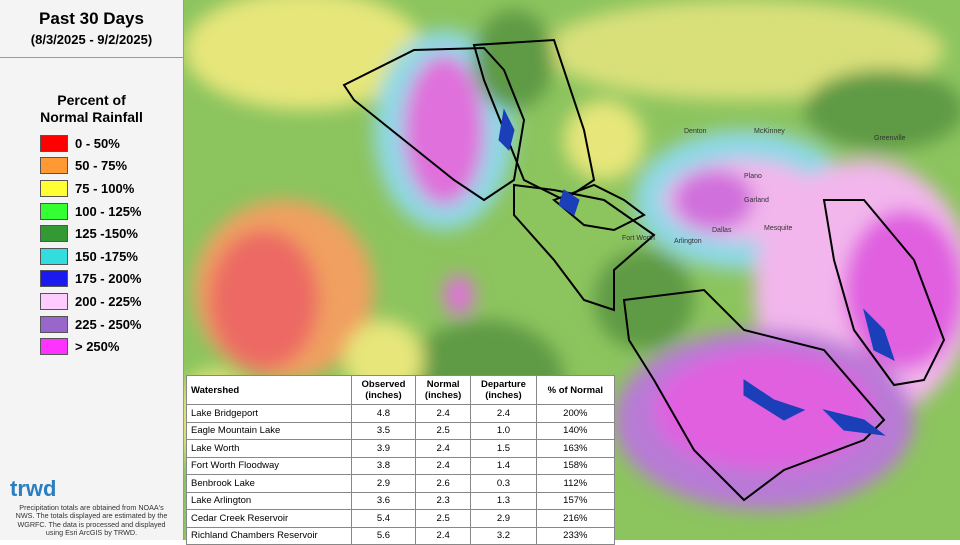  I want to click on title: Past 30 Days, so click(91, 18).